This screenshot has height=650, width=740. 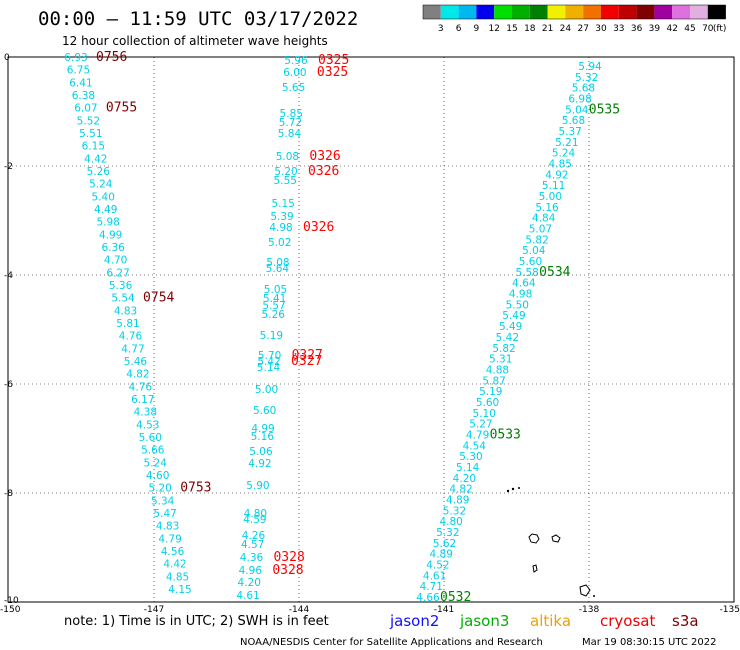 What do you see at coordinates (279, 243) in the screenshot?
I see `swh-value: 5.02` at bounding box center [279, 243].